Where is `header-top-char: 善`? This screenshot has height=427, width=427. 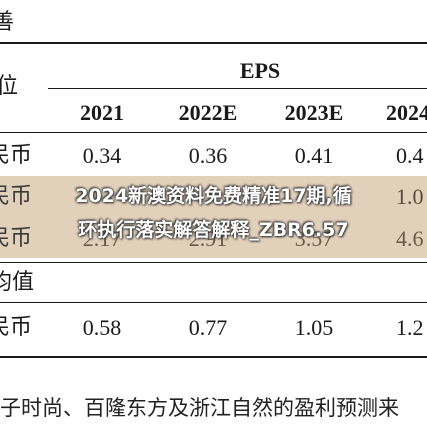 header-top-char: 善 is located at coordinates (7, 22).